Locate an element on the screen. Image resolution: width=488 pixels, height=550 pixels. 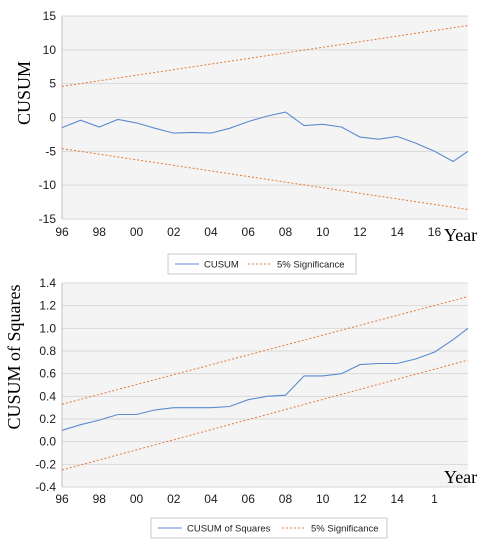
cusum-legend-label-cusum: CUSUM is located at coordinates (221, 265).